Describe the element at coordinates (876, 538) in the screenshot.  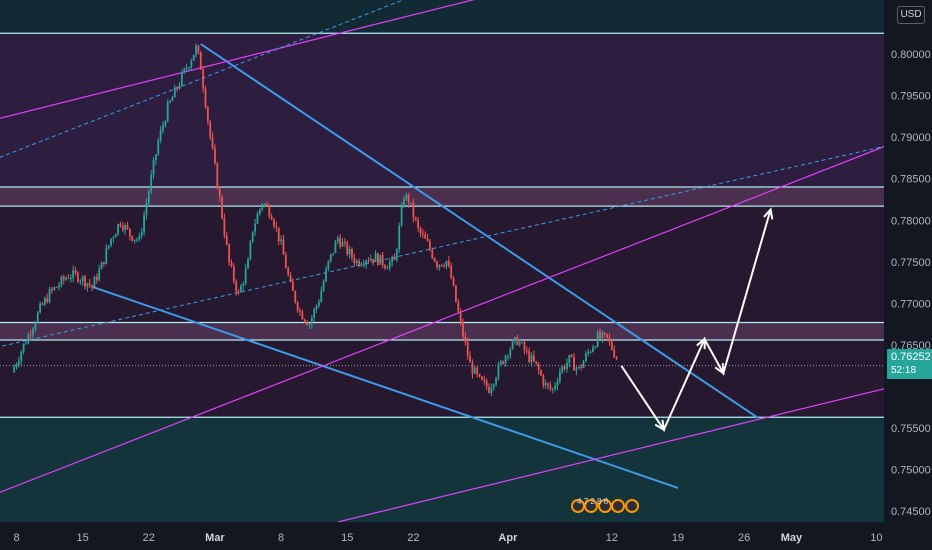
I see `x-tick-label: 10` at that location.